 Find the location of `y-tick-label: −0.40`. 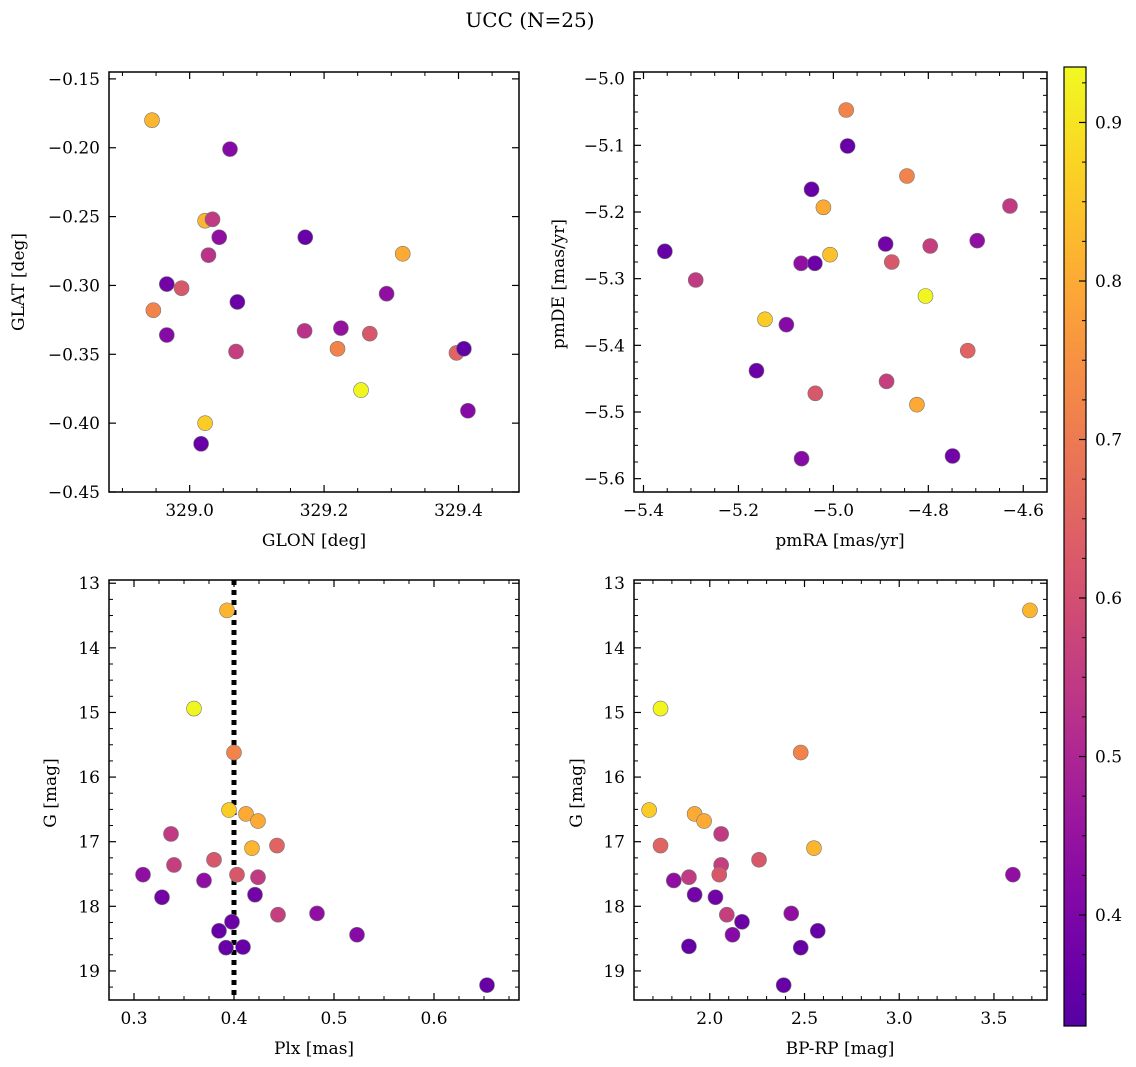

y-tick-label: −0.40 is located at coordinates (74, 424).